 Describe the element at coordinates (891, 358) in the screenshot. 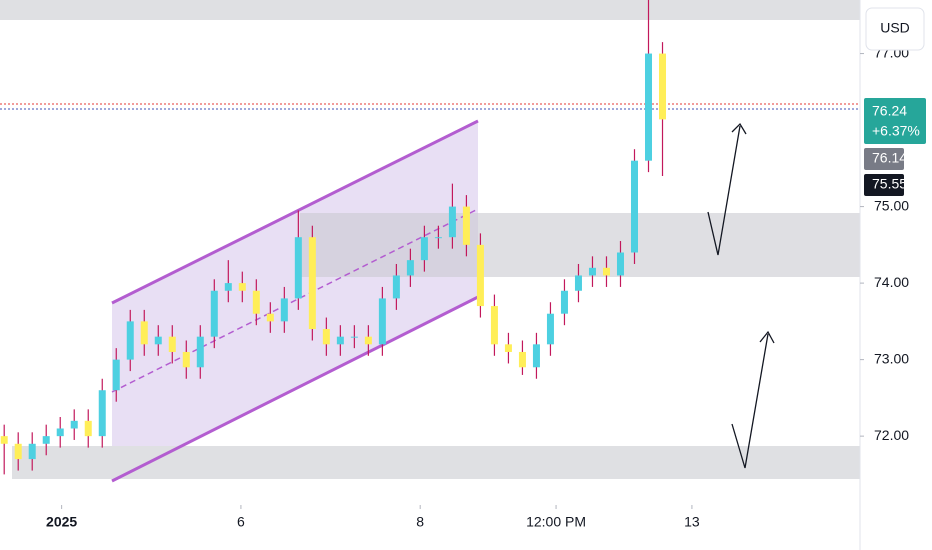

I see `y-tick-label: 73.00` at that location.